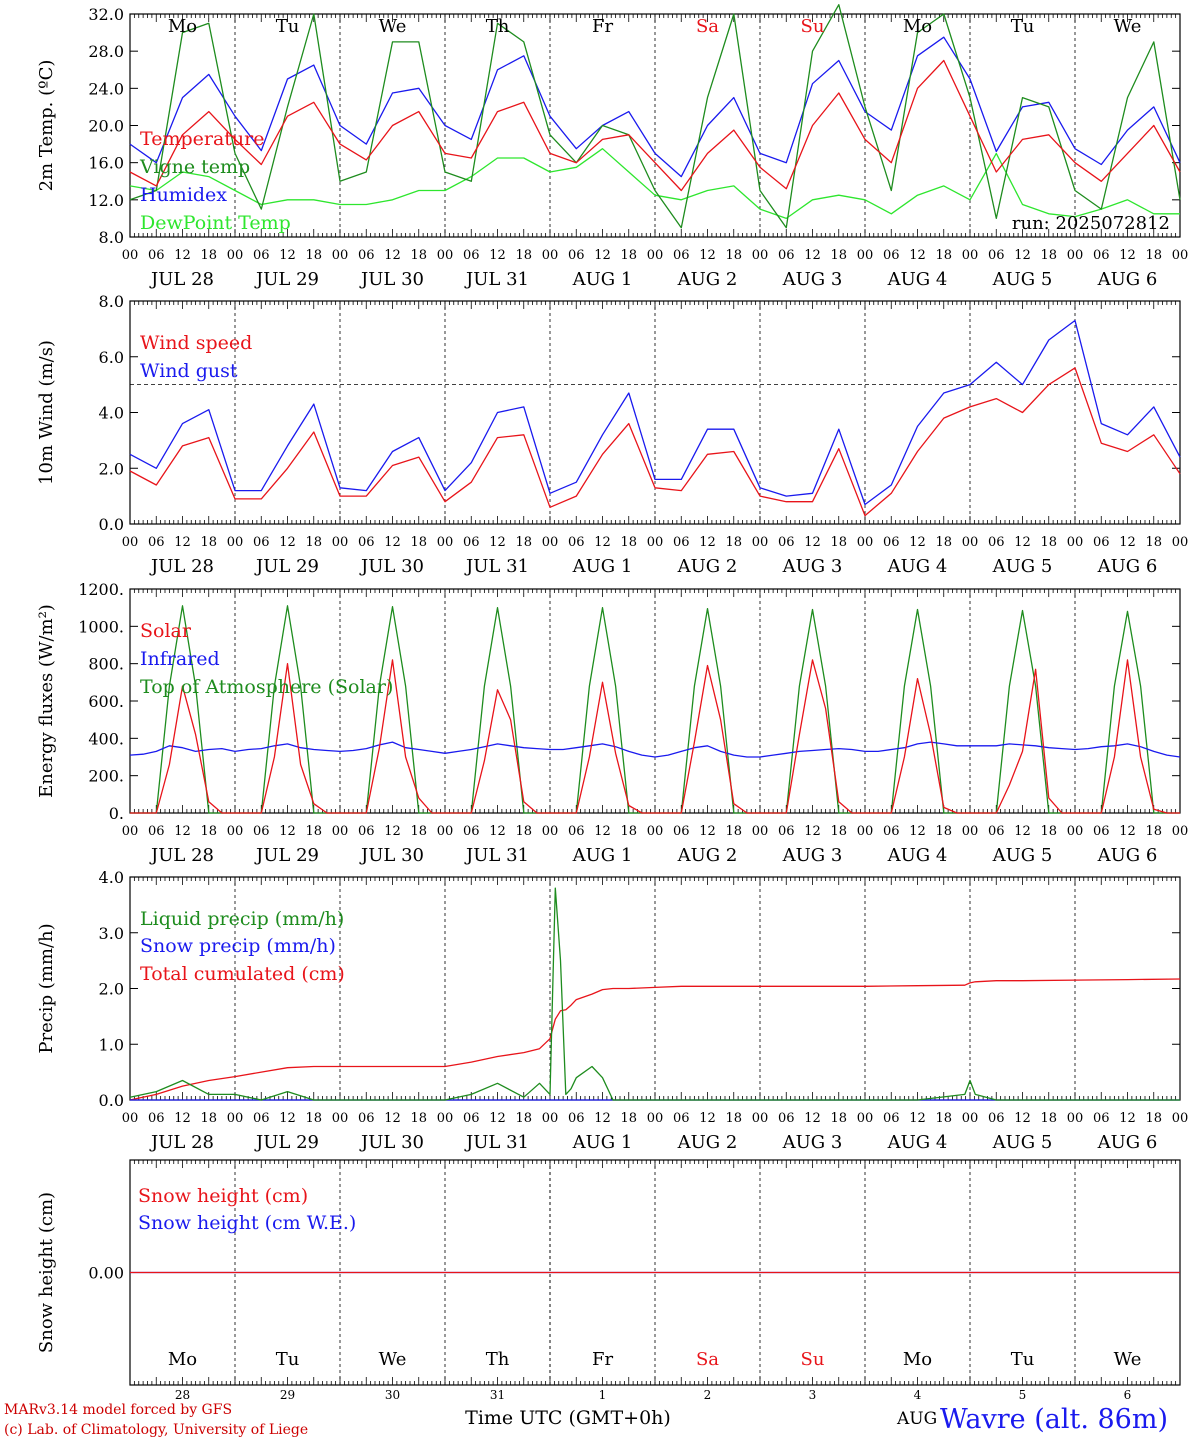 The height and width of the screenshot is (1440, 1194). What do you see at coordinates (247, 1223) in the screenshot?
I see `legend-entry: Snow height (cm W.E.)` at bounding box center [247, 1223].